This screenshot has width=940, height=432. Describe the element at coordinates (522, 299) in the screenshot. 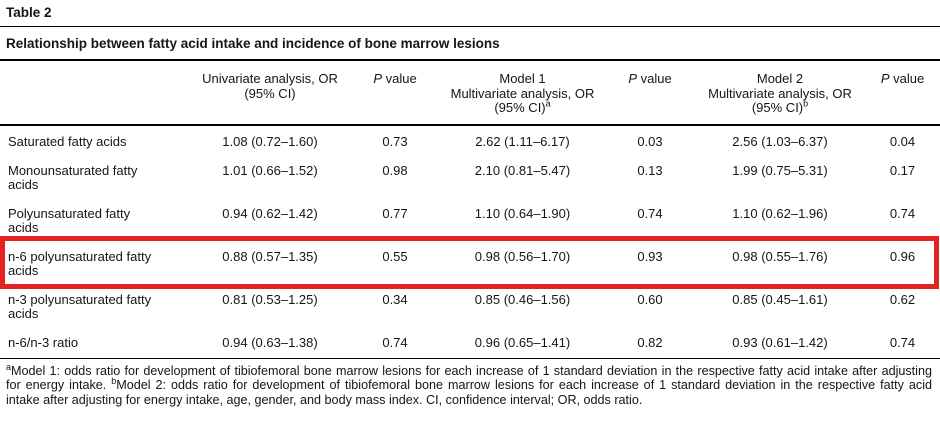

I see `cell-value: 0.85 (0.46–1.56)` at that location.